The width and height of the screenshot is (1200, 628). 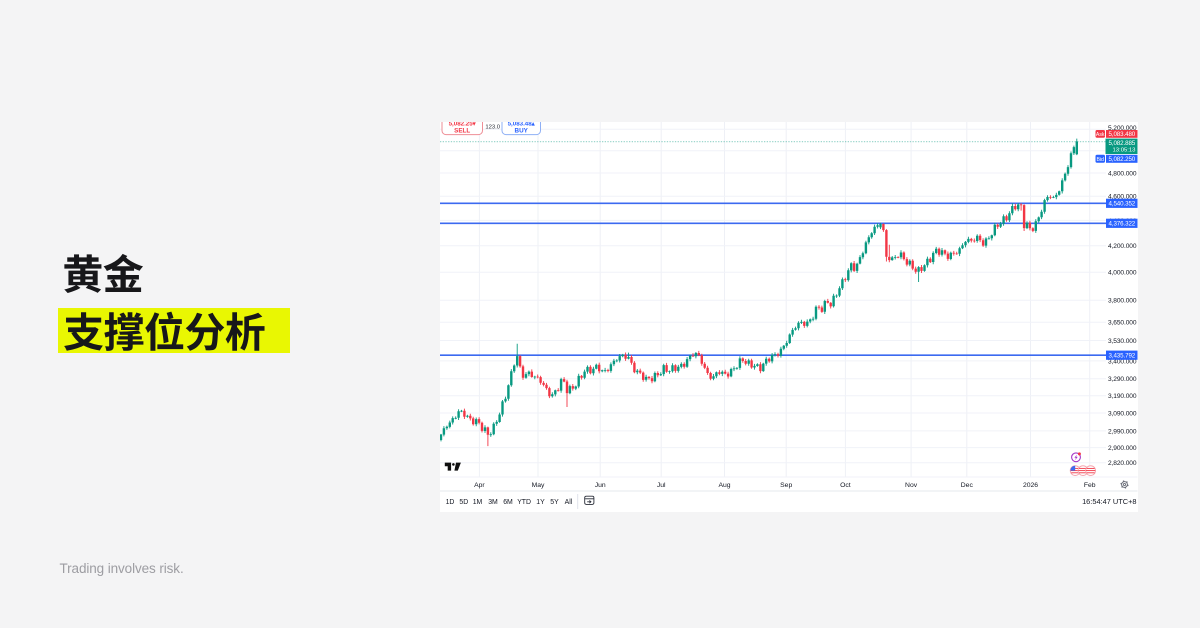 I want to click on svg-text: 123.0, so click(x=492, y=127).